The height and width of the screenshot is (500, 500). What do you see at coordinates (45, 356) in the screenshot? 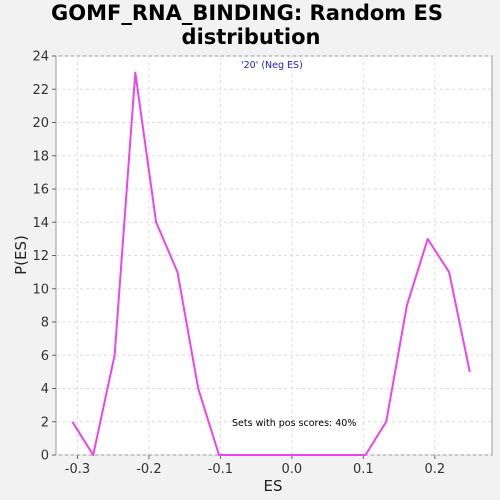
I see `y-tick-label: 6` at bounding box center [45, 356].